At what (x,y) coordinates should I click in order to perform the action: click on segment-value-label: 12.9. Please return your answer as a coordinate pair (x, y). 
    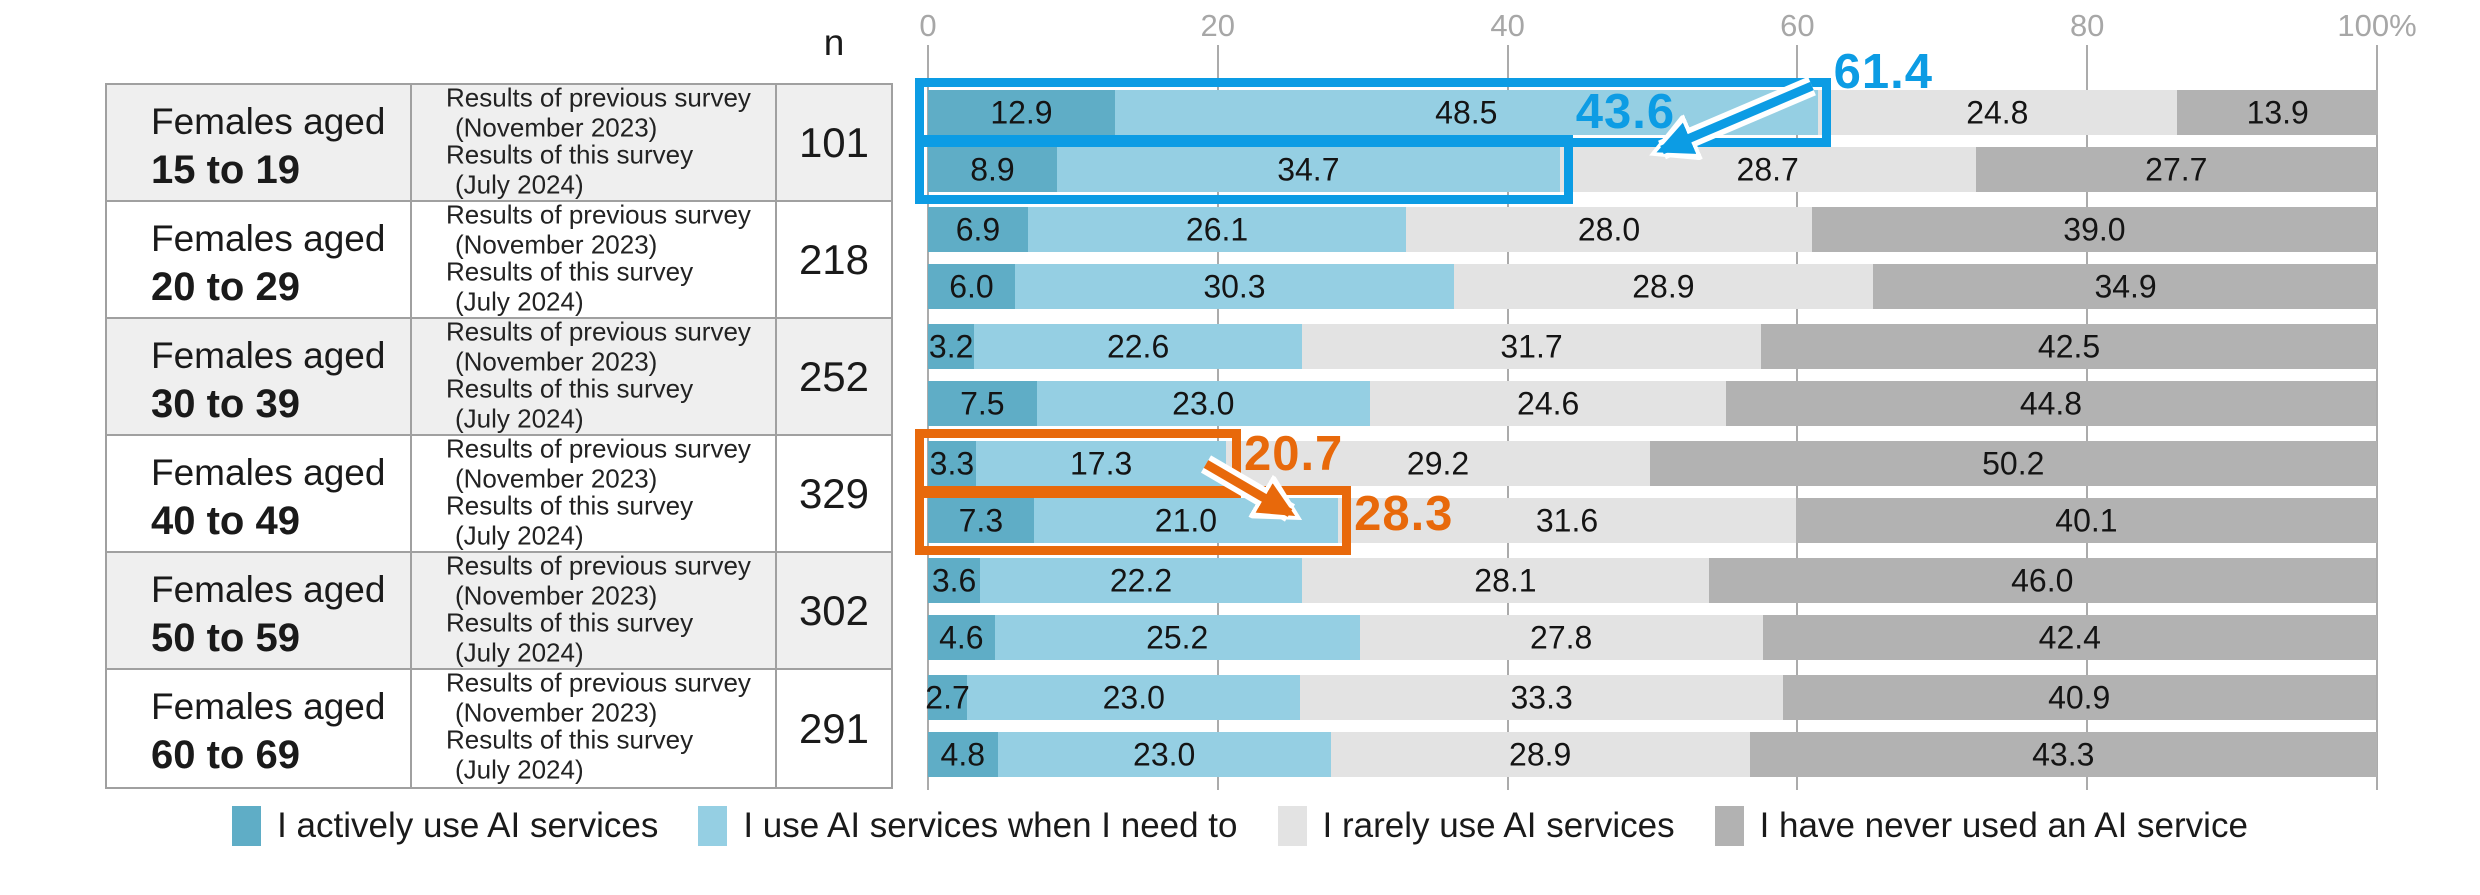
    Looking at the image, I should click on (1021, 112).